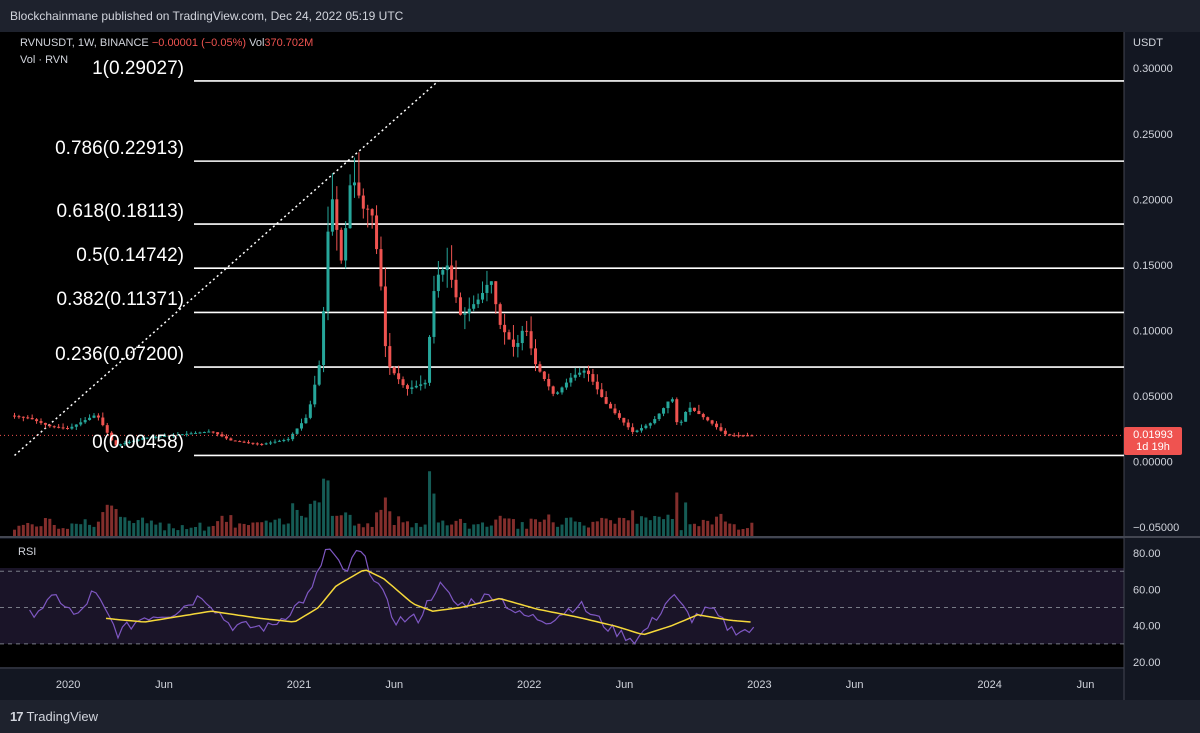 This screenshot has width=1200, height=733. What do you see at coordinates (1156, 528) in the screenshot?
I see `price-tick-label: −0.05000` at bounding box center [1156, 528].